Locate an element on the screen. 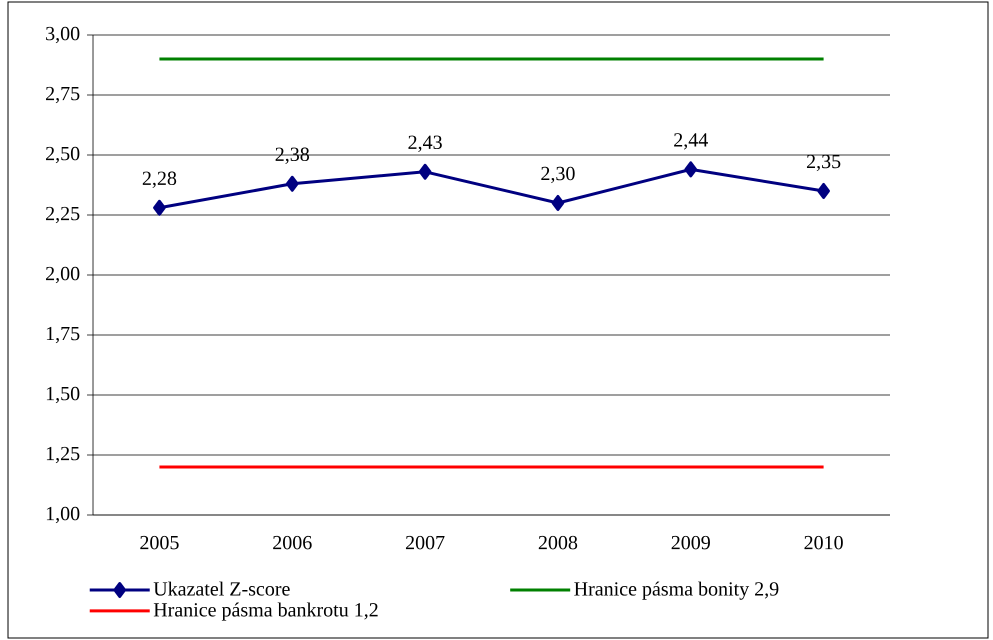  y-tick-label: 2,75 is located at coordinates (63, 95).